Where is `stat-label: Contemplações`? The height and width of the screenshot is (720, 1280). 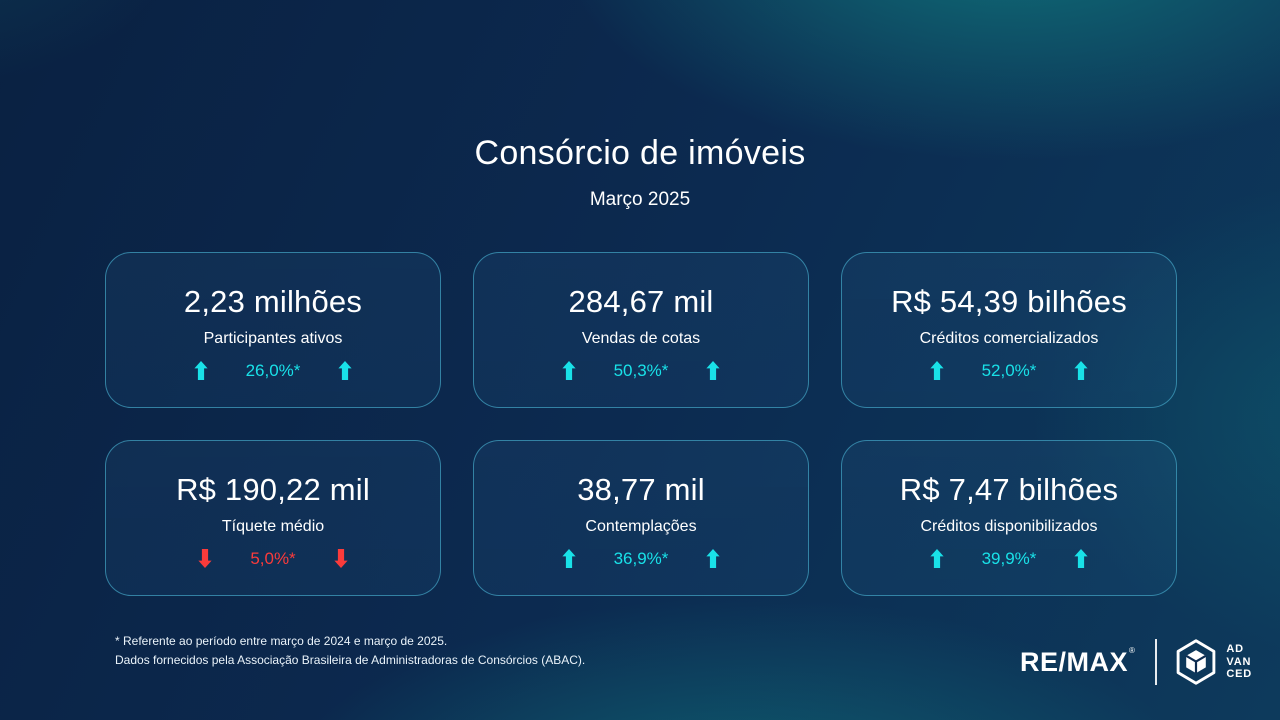 stat-label: Contemplações is located at coordinates (641, 526).